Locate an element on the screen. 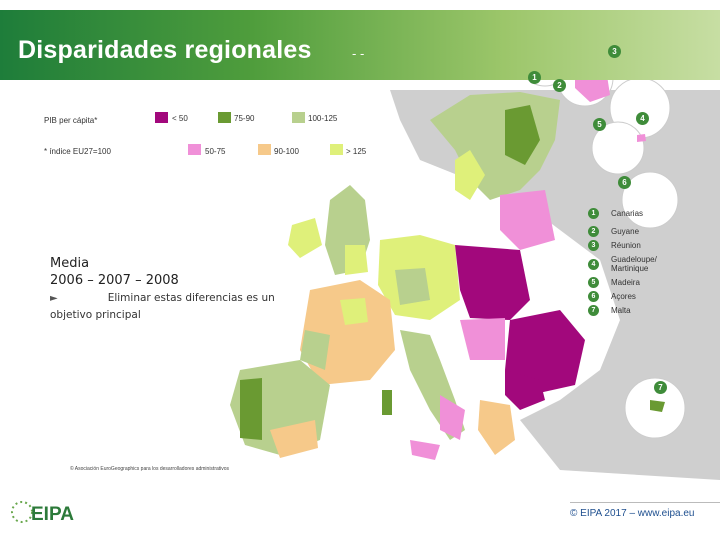  region-name: Madeira is located at coordinates (625, 282).